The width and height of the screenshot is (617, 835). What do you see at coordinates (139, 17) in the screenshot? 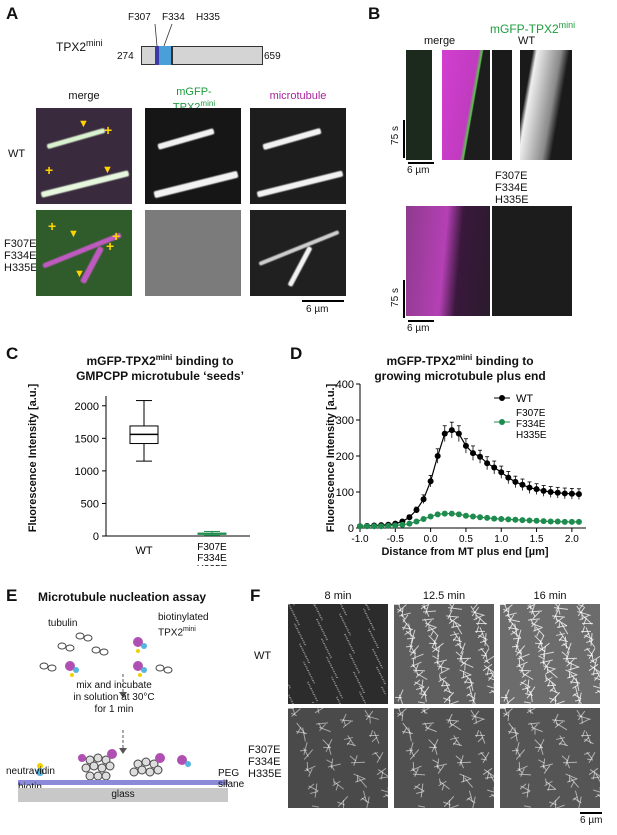
I see `site-label-1: F307` at bounding box center [139, 17].